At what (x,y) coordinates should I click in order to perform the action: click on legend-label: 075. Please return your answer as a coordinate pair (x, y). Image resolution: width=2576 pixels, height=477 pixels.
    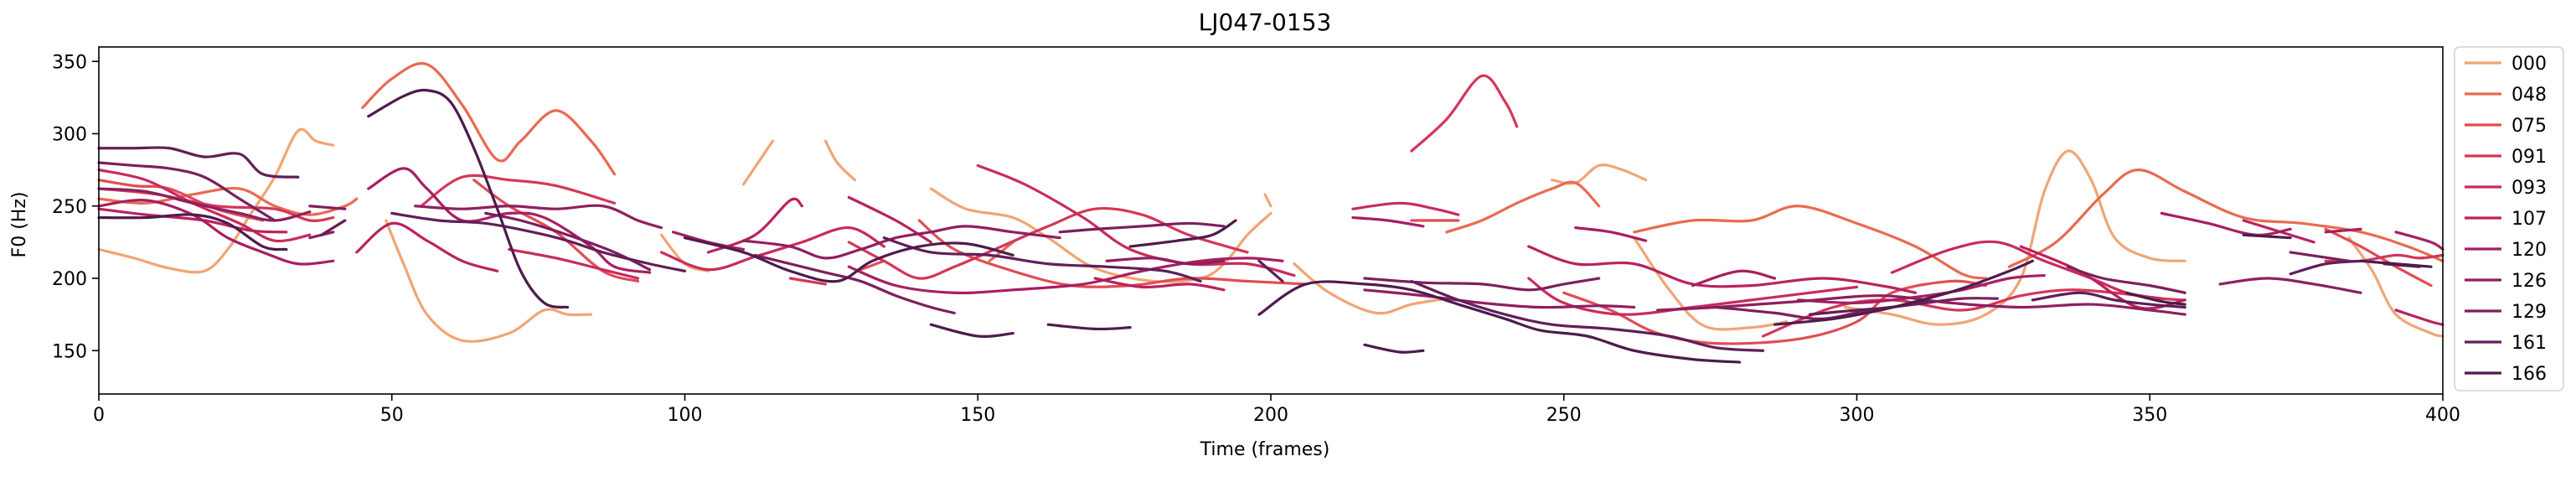
    Looking at the image, I should click on (2529, 126).